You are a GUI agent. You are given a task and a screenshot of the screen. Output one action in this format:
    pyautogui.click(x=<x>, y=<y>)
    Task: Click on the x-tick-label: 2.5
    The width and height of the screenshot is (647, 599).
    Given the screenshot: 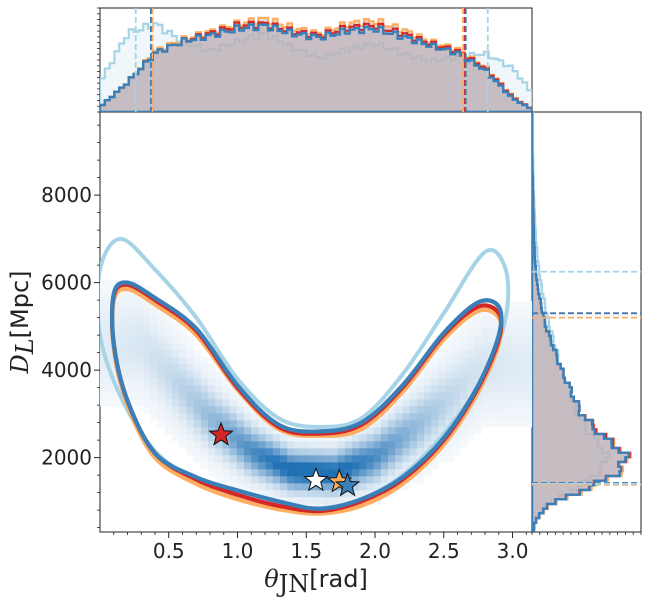 What is the action you would take?
    pyautogui.click(x=444, y=551)
    